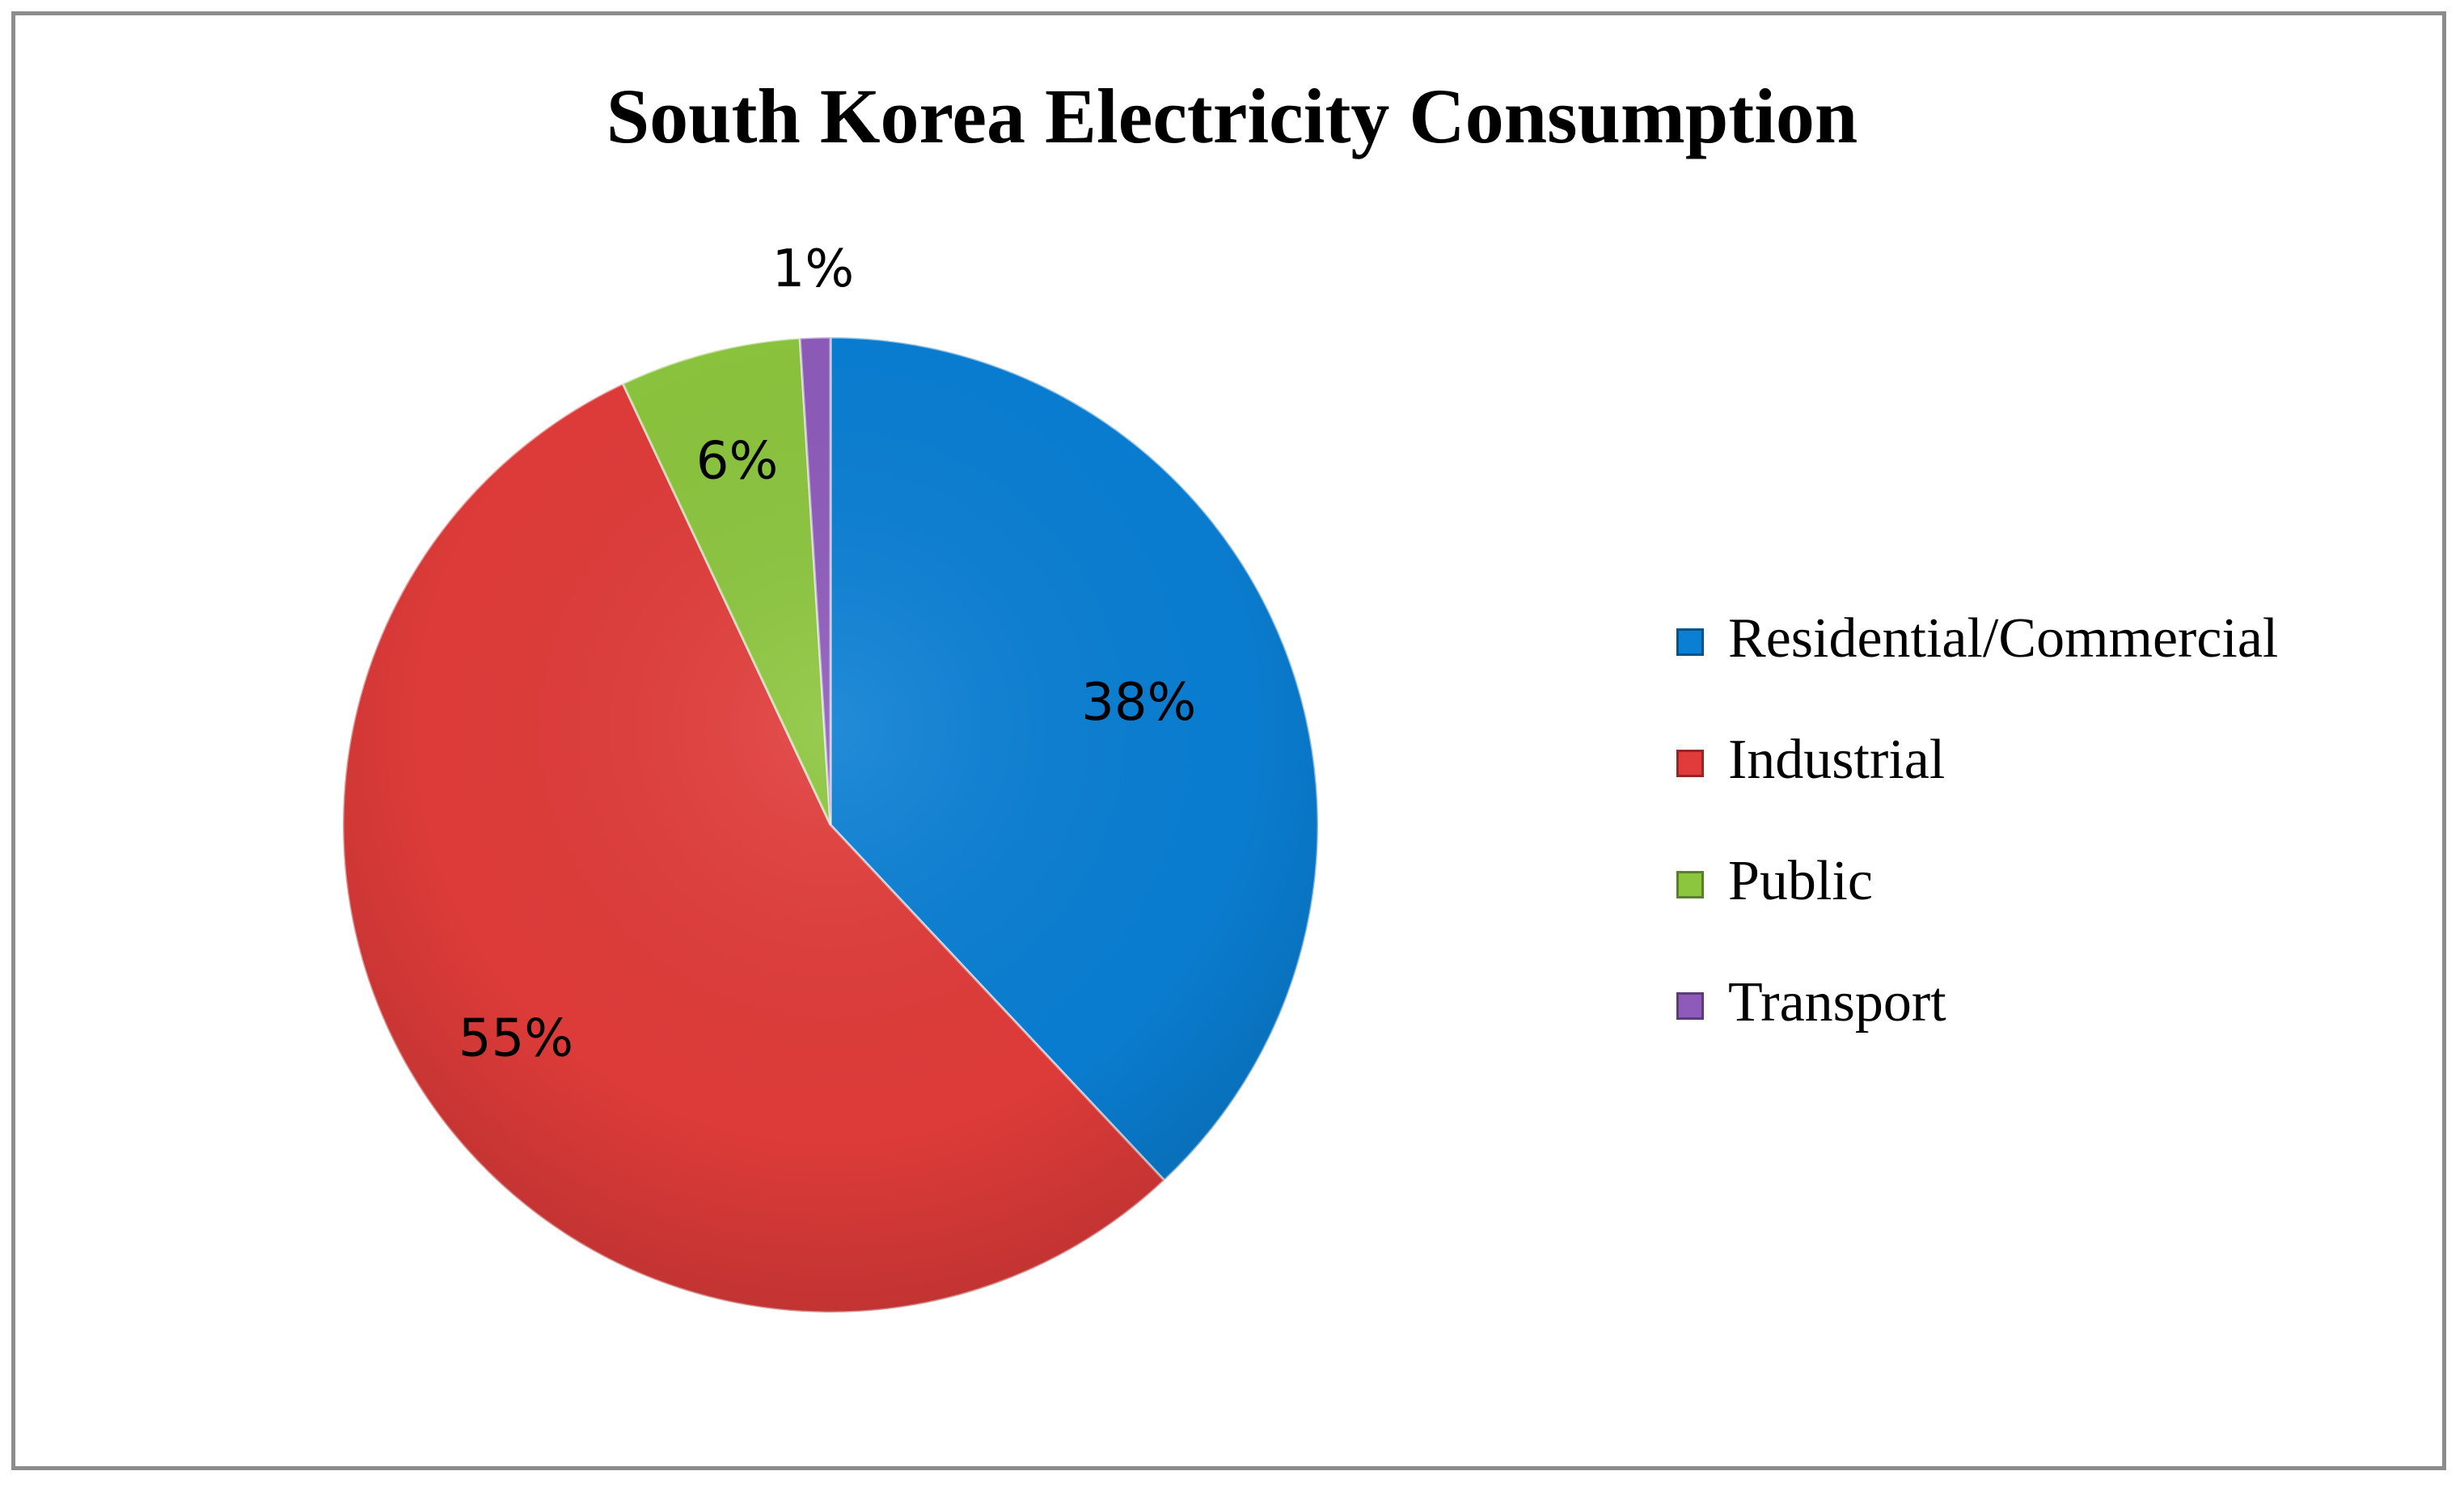 This screenshot has height=1488, width=2464. Describe the element at coordinates (516, 1038) in the screenshot. I see `data-label-industrial: 55%` at that location.